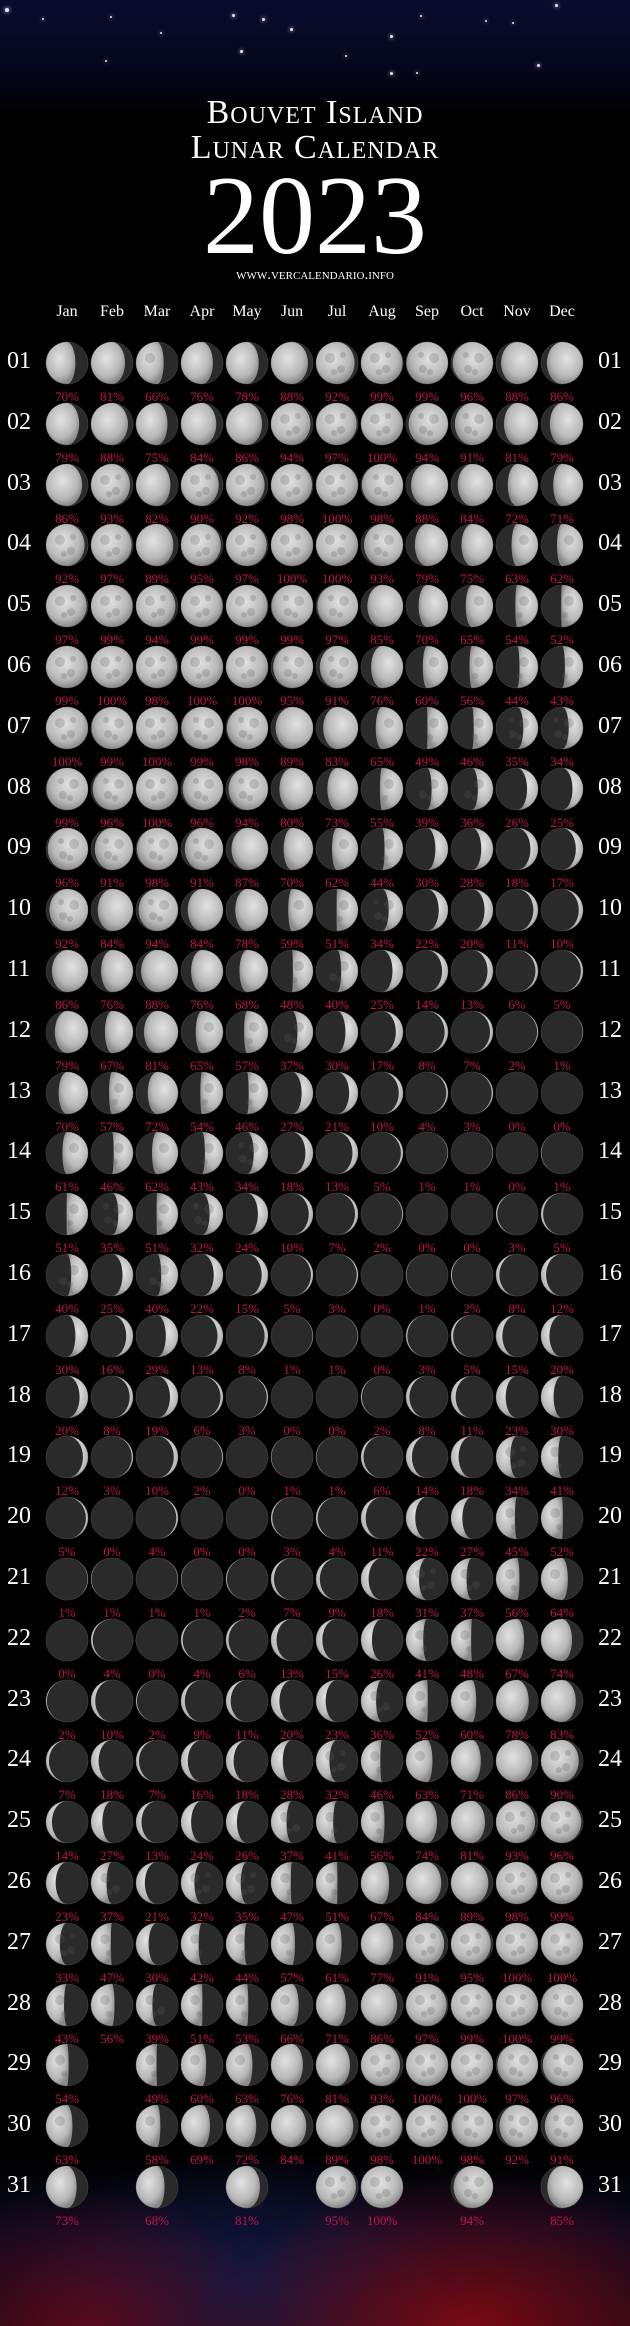  Describe the element at coordinates (610, 1881) in the screenshot. I see `day-label-right: 26` at that location.